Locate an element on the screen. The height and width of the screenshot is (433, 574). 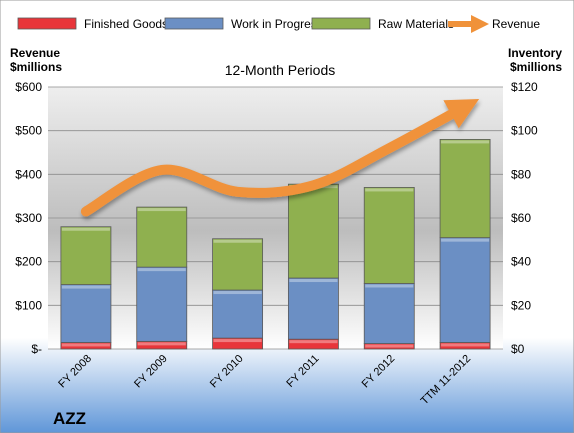
right-tick-label: $100 is located at coordinates (524, 131).